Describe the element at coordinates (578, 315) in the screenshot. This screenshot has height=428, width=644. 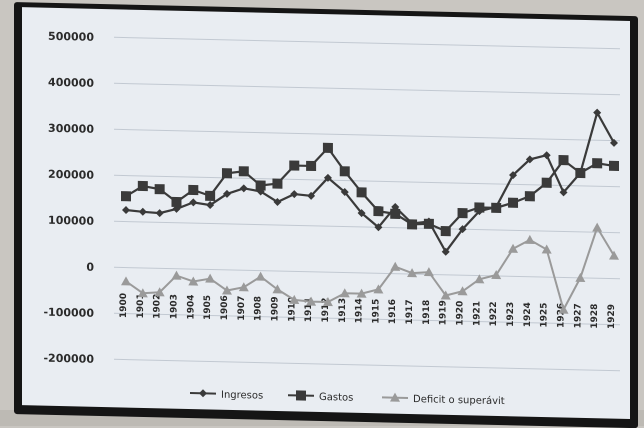
I see `x-tick-label: 1927` at that location.